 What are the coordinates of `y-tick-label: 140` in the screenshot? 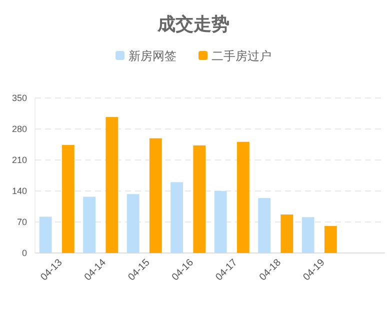 It's located at (19, 191).